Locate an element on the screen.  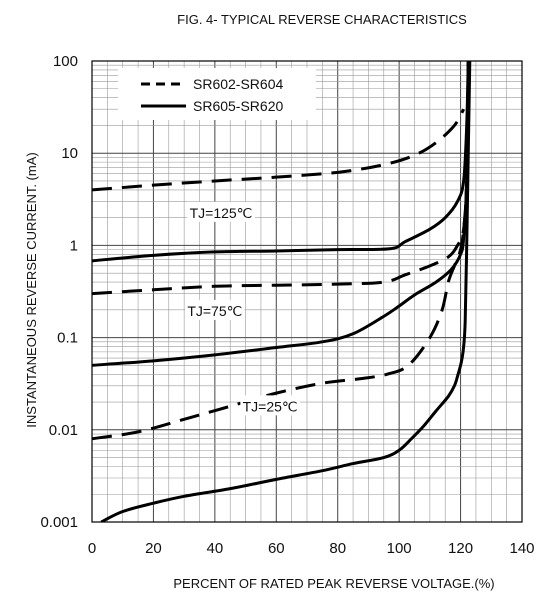
x-tick-label: 80 is located at coordinates (337, 548).